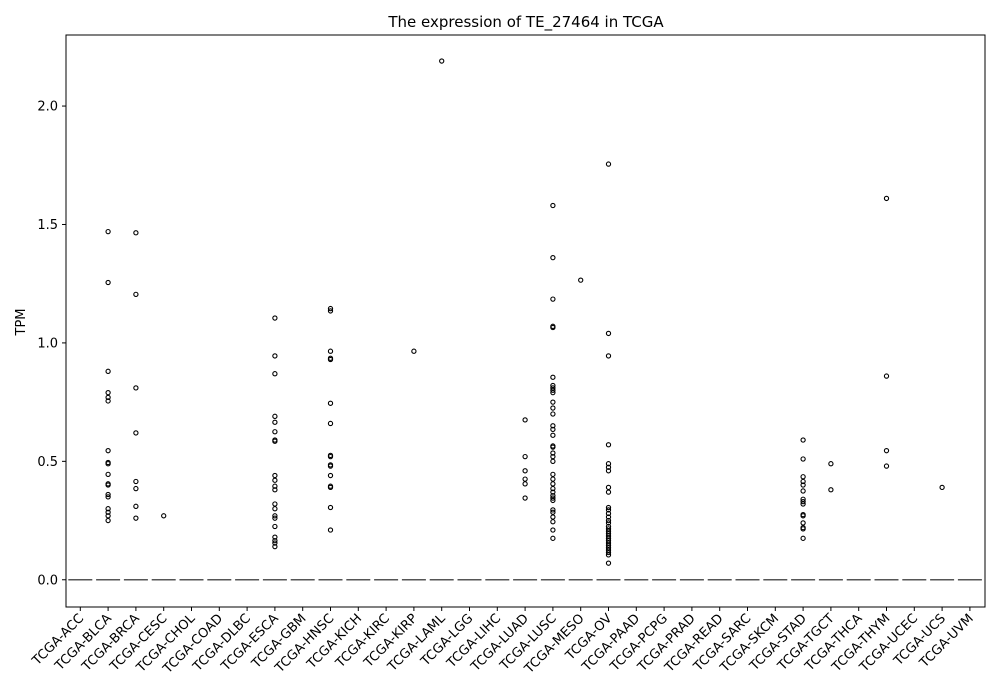 Image resolution: width=1000 pixels, height=700 pixels. What do you see at coordinates (21, 323) in the screenshot?
I see `y-axis-label: TPM` at bounding box center [21, 323].